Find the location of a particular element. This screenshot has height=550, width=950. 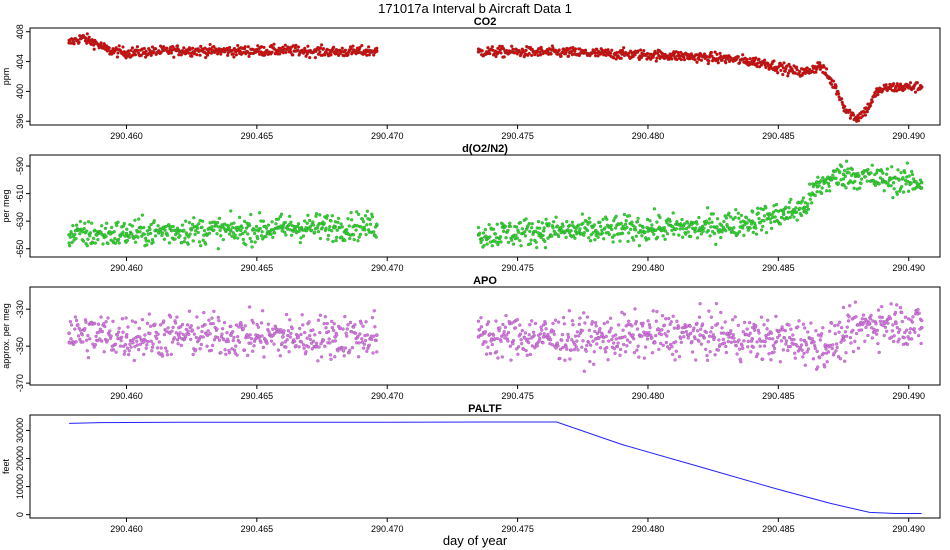

y-axis-label: per meg is located at coordinates (6, 205).